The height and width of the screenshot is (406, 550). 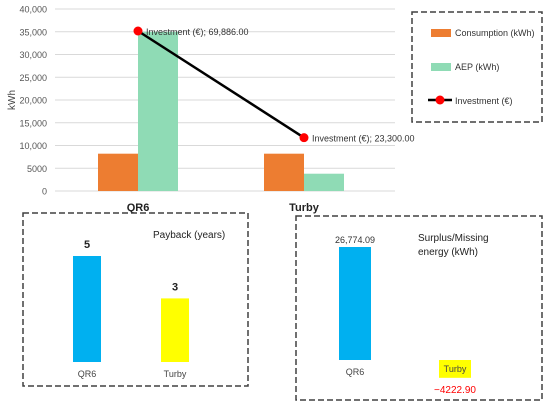 What do you see at coordinates (448, 252) in the screenshot?
I see `surplus-title-line-2: energy (kWh)` at bounding box center [448, 252].